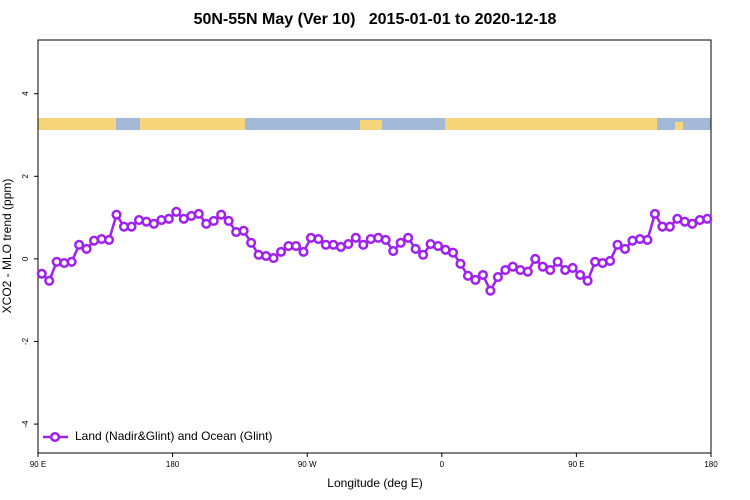 The height and width of the screenshot is (500, 750). Describe the element at coordinates (25, 93) in the screenshot. I see `y-tick-label: 4` at that location.